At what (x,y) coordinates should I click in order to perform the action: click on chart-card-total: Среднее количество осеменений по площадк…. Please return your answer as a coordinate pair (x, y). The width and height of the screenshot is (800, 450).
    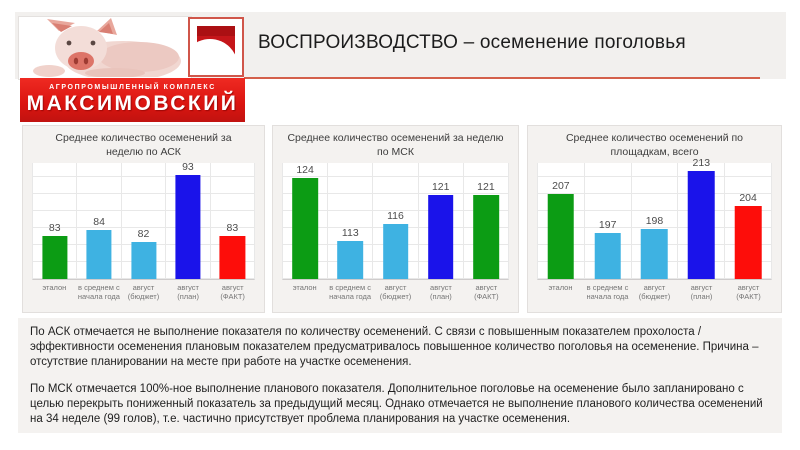
    Looking at the image, I should click on (654, 219).